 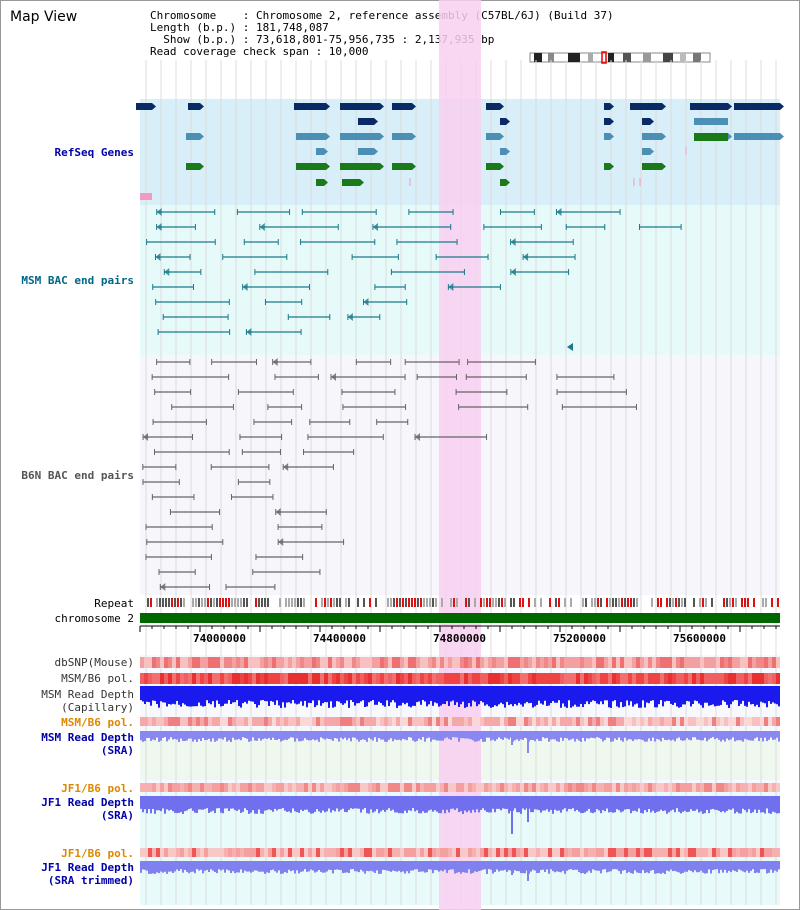 What do you see at coordinates (97, 853) in the screenshot?
I see `track-label-jf1-b6-pol-2: JF1/B6 pol.` at bounding box center [97, 853].